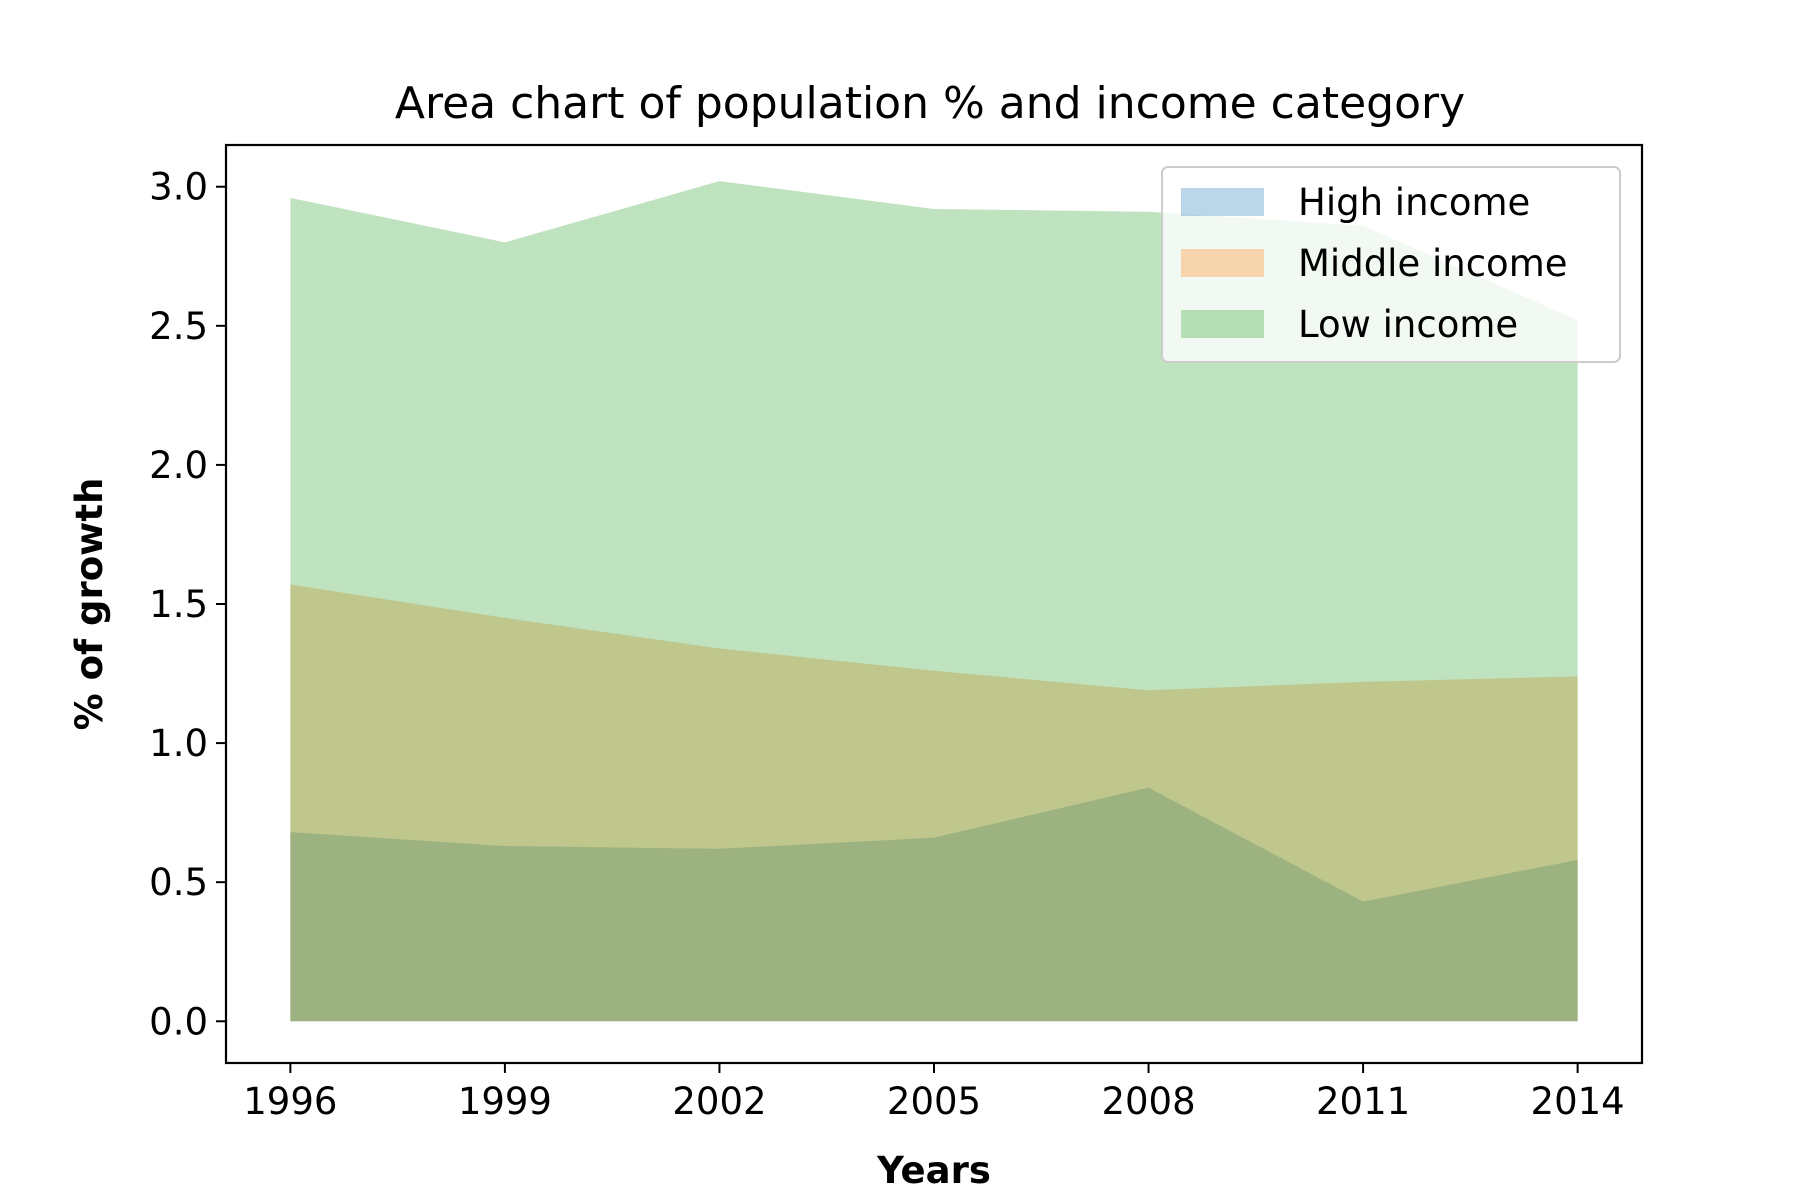  I want to click on y-axis: 0.0 0.5 1.0 1.5 2.0 2.5 3.0, so click(187, 604).